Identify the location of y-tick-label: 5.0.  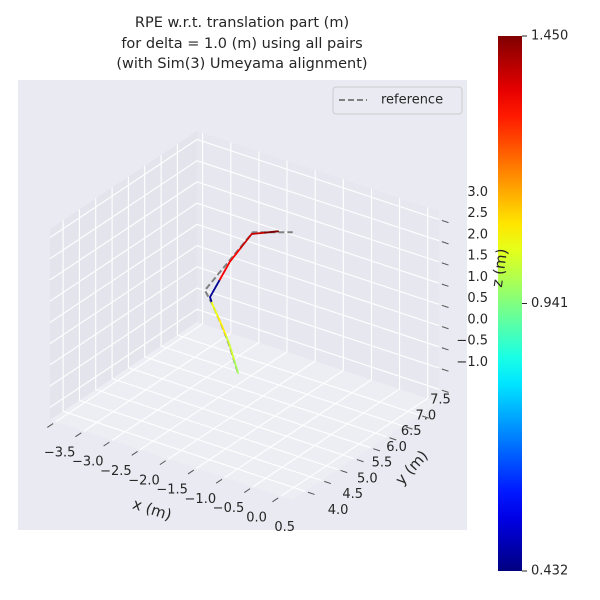
(367, 478).